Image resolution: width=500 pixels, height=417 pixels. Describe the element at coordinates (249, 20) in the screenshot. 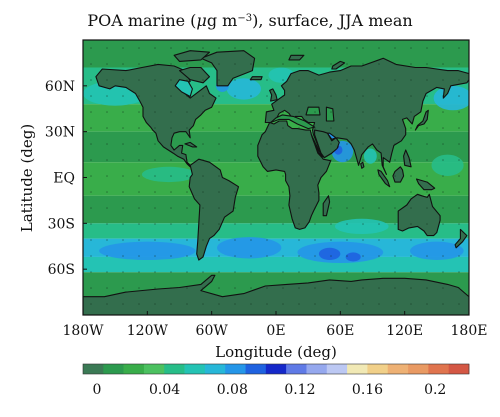

I see `chart-title: POA marine (μg m−3), surface, JJA mean` at that location.